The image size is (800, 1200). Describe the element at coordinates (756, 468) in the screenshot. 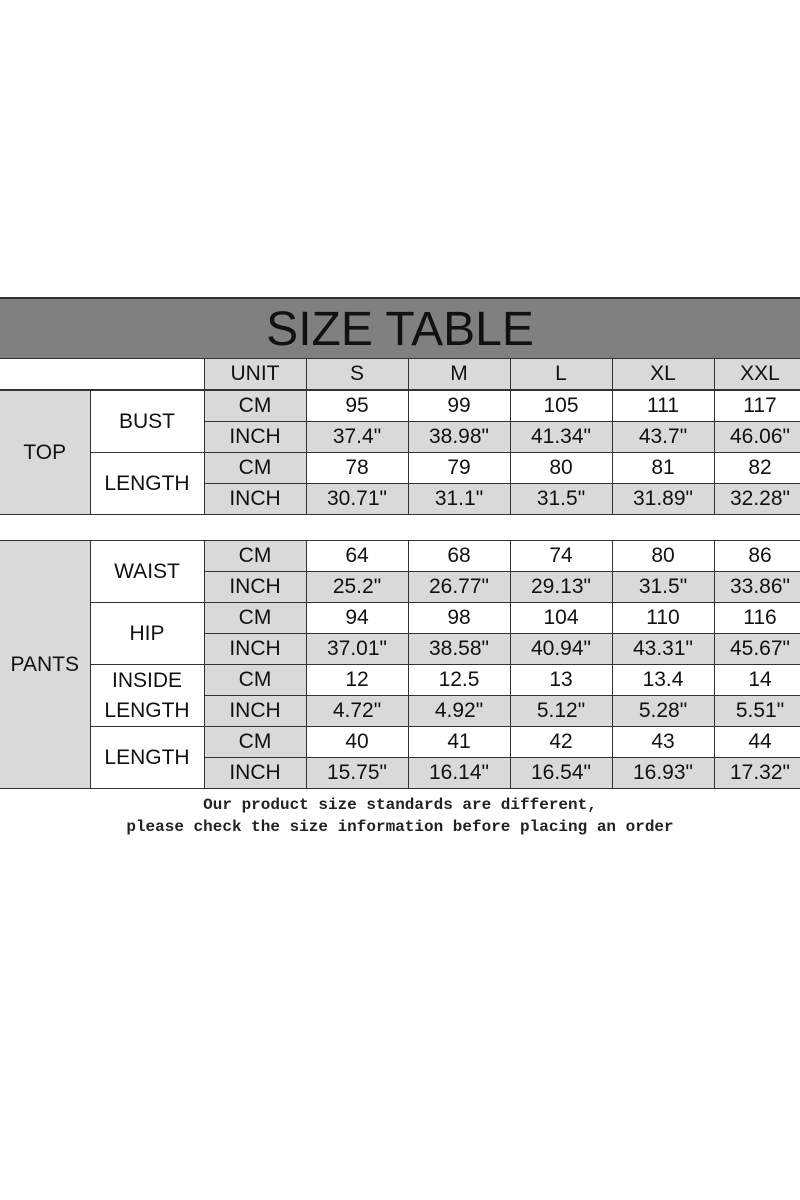

I see `value-cell: 82` at that location.